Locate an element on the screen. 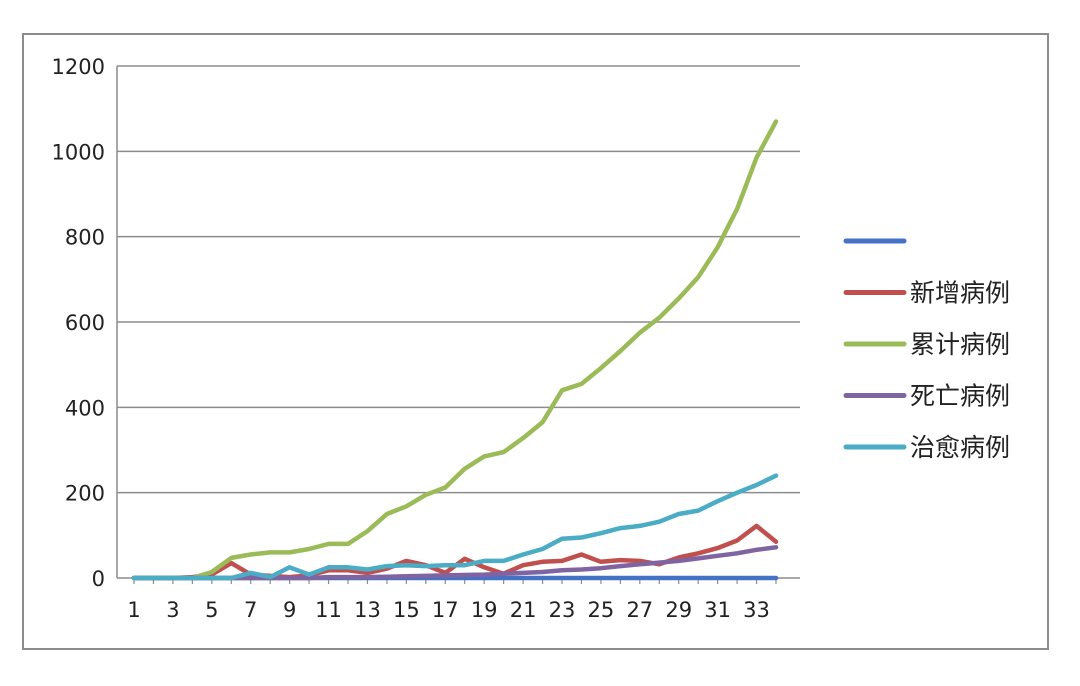 This screenshot has width=1080, height=686. x-tick-label: 21 is located at coordinates (523, 610).